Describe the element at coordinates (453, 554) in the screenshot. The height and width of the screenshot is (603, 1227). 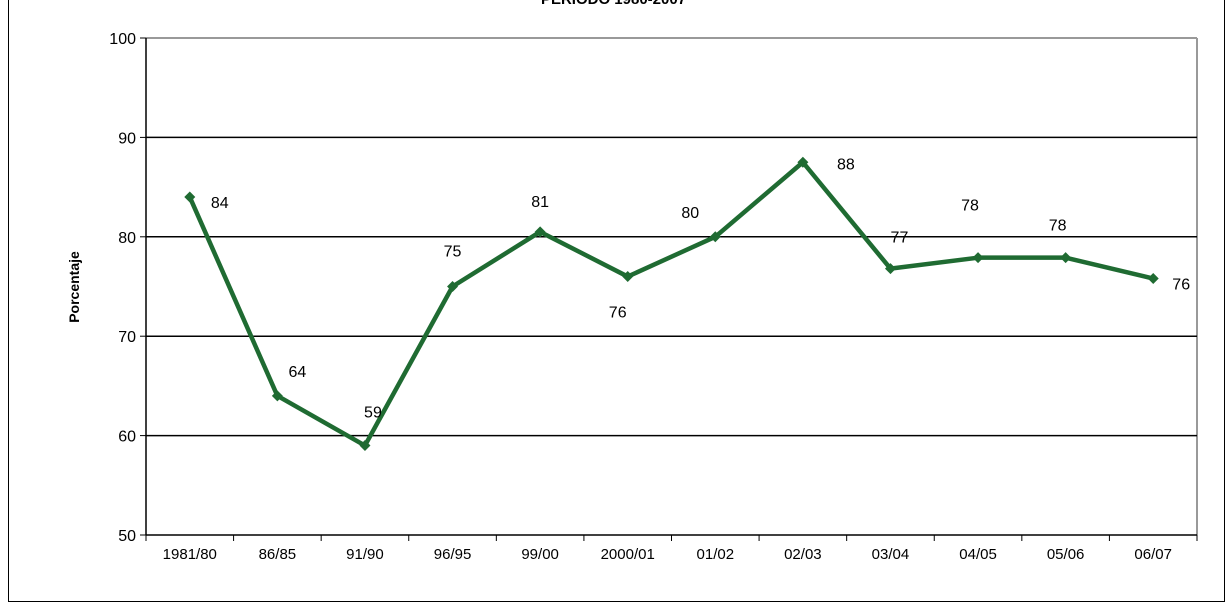
I see `x-tick-label: 96/95` at that location.